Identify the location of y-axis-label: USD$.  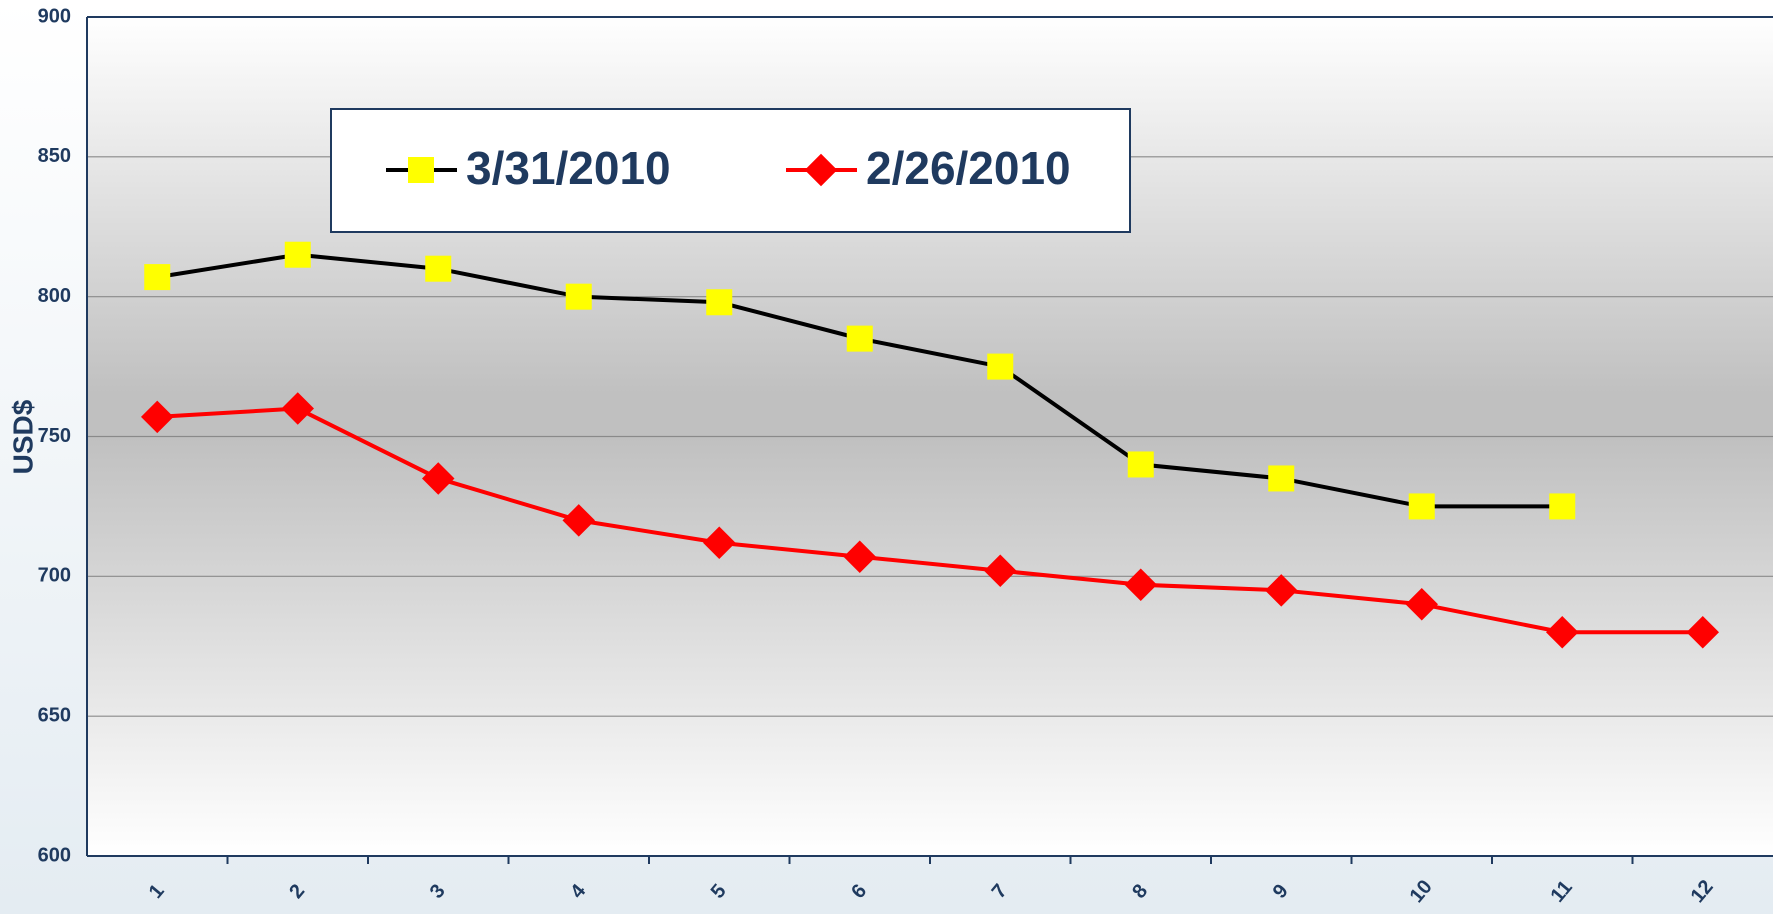
(22, 436).